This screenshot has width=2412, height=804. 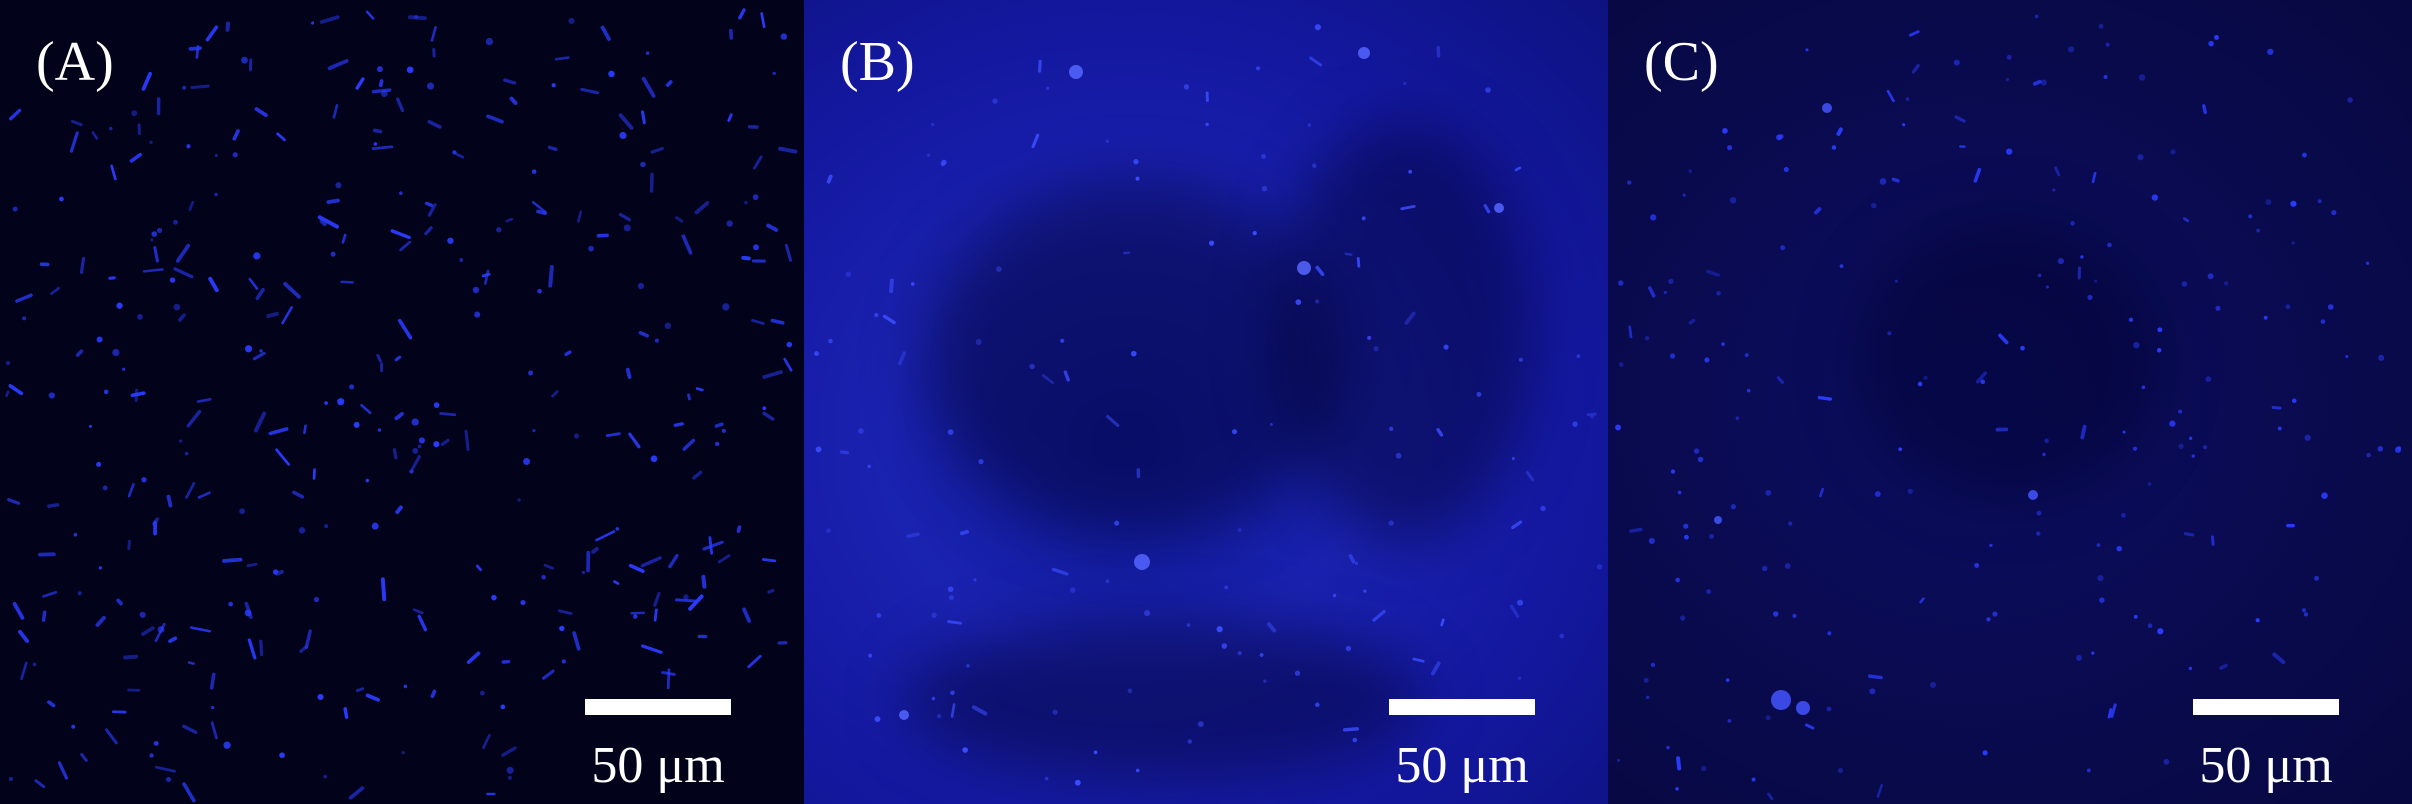 I want to click on fluorescent-cluster, so click(x=1827, y=108).